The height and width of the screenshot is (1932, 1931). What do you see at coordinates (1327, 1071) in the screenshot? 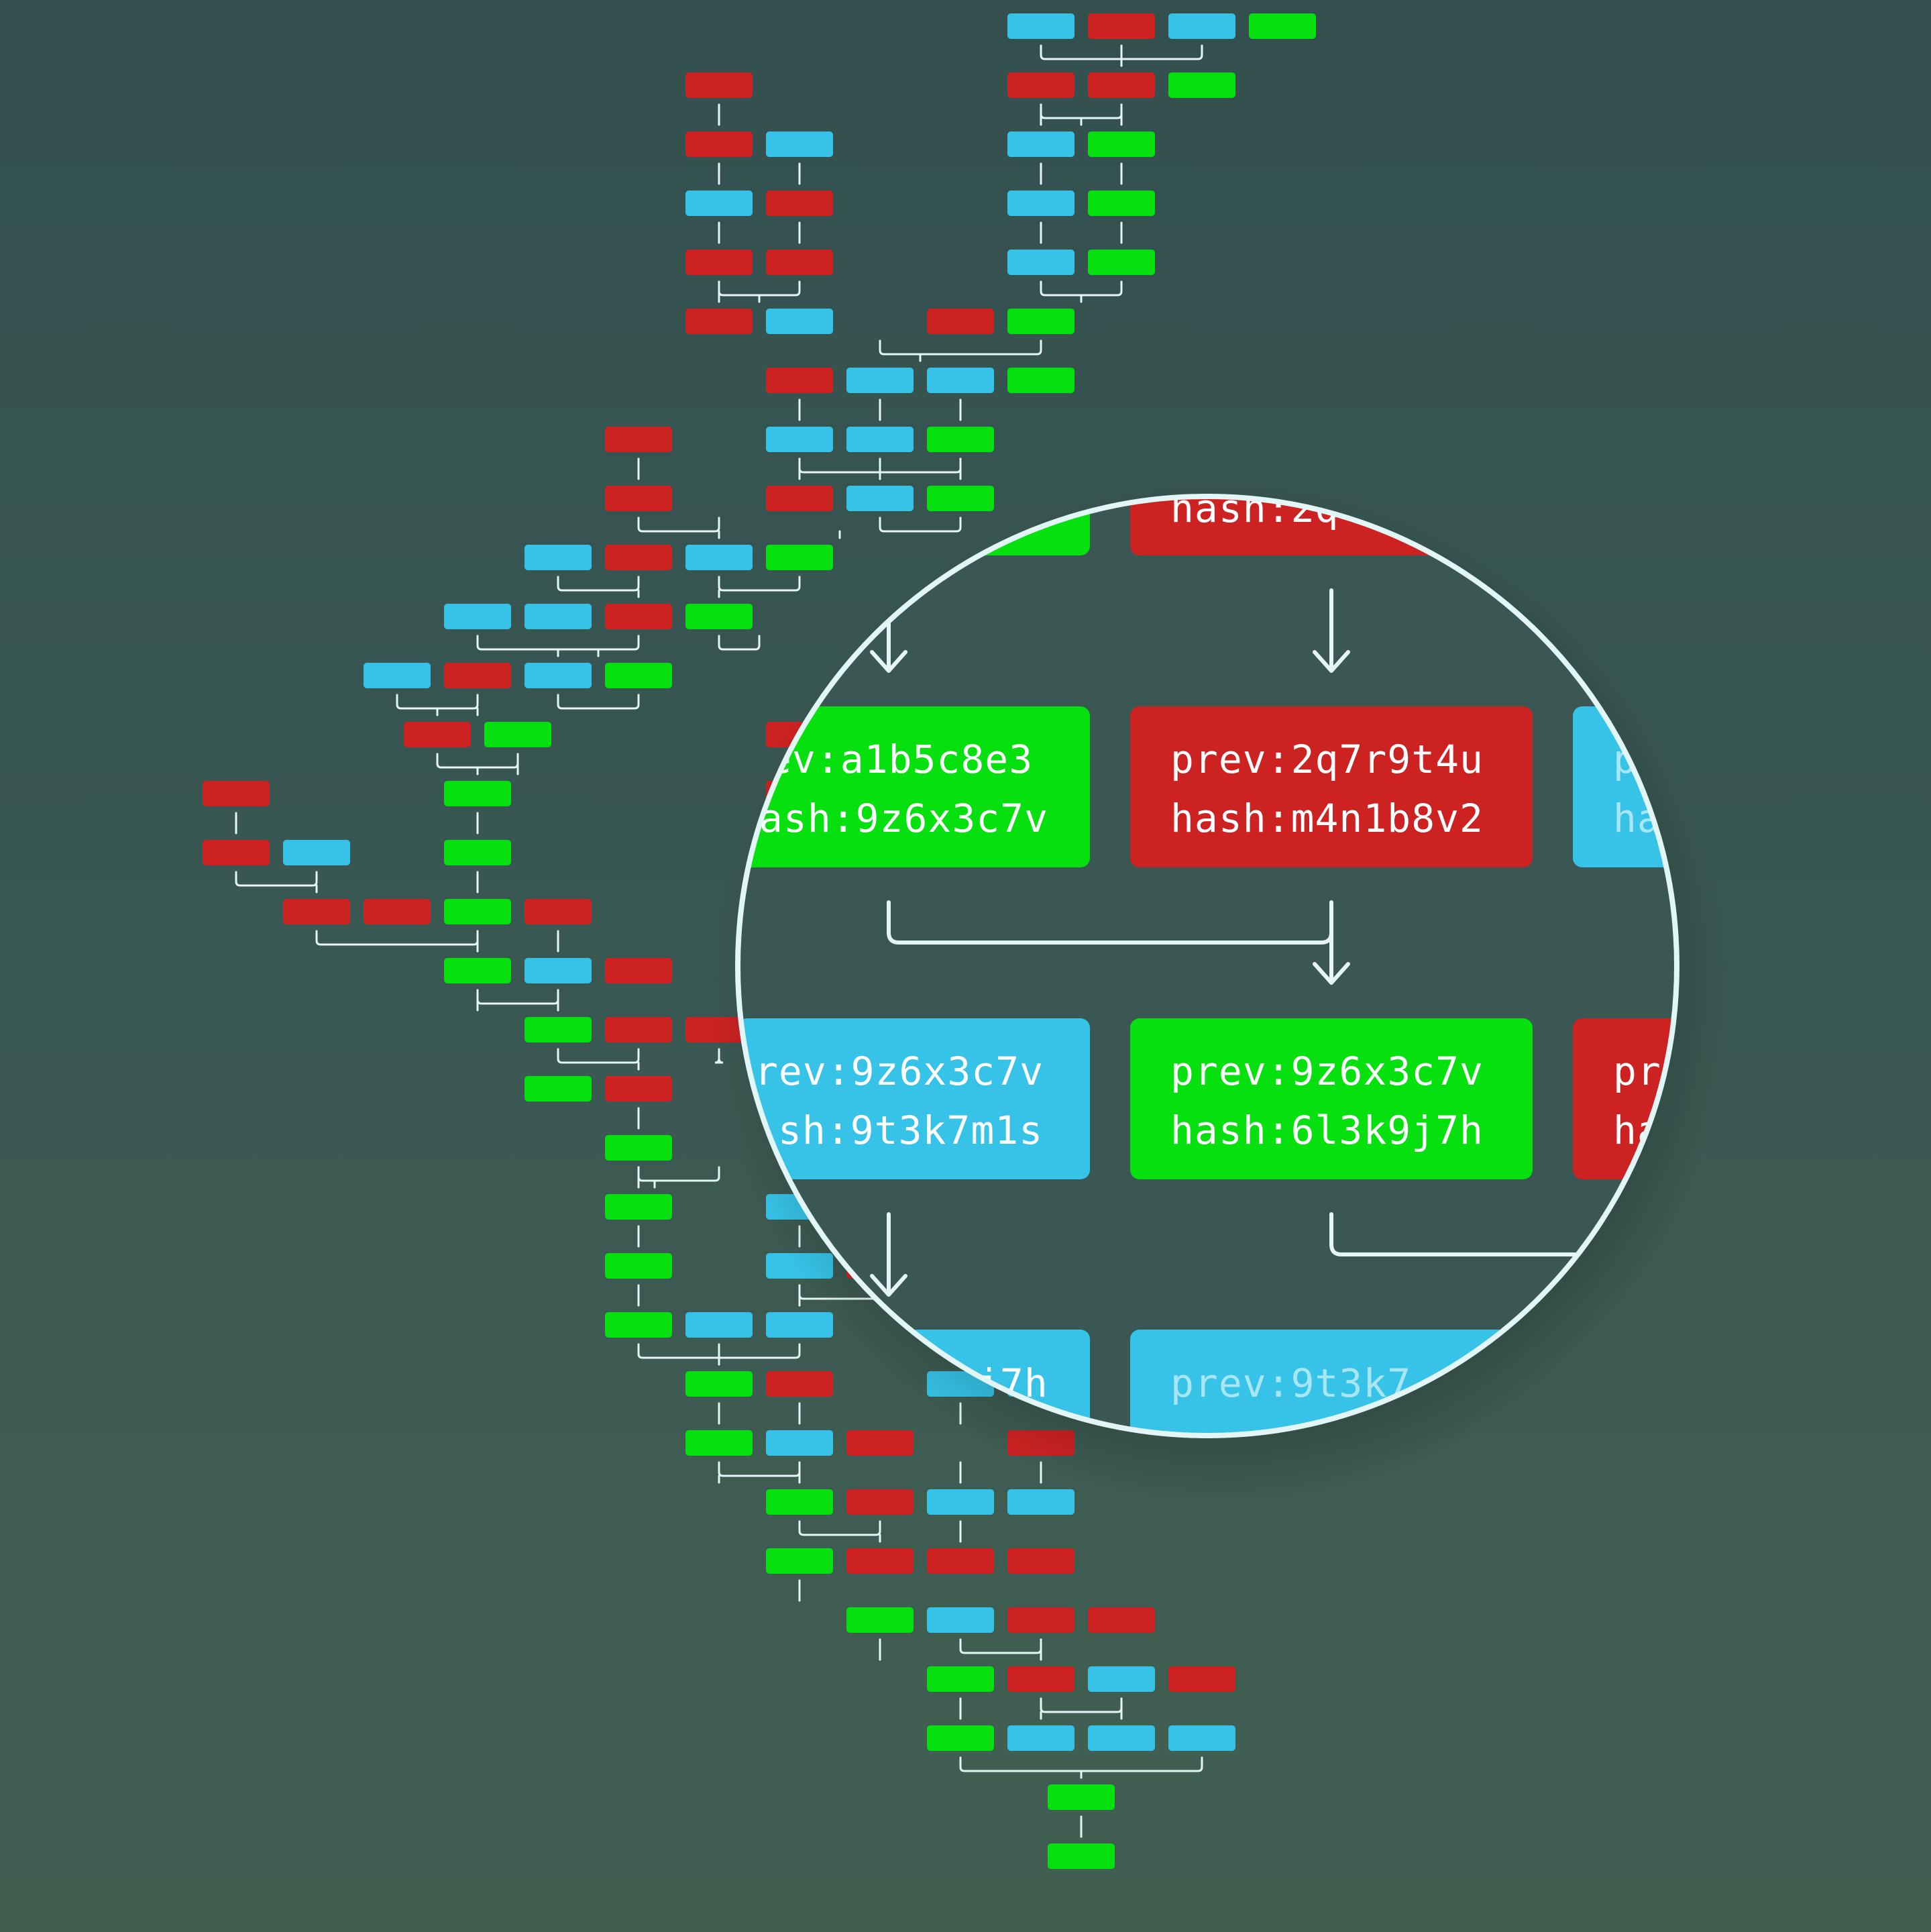
I see `lens-prev-row2-mid: prev:9z6x3c7v` at bounding box center [1327, 1071].